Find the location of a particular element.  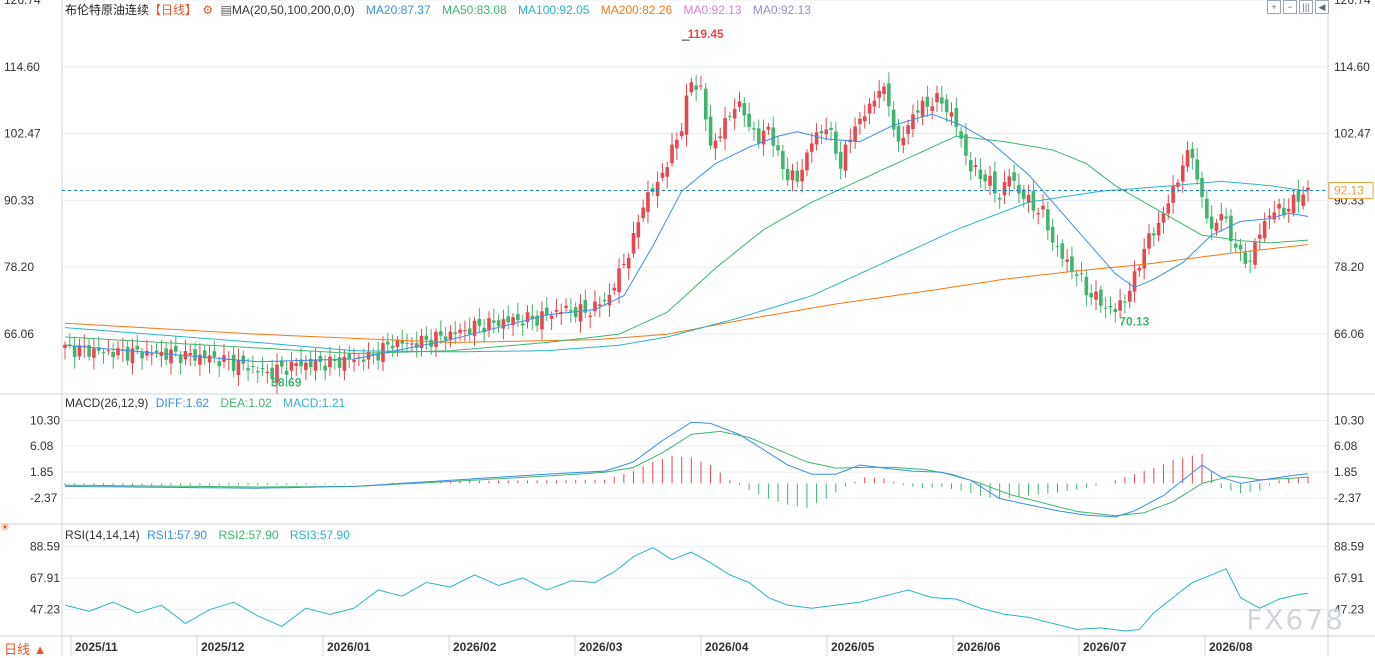

rsi-tick-right: 67.91 is located at coordinates (1349, 578).